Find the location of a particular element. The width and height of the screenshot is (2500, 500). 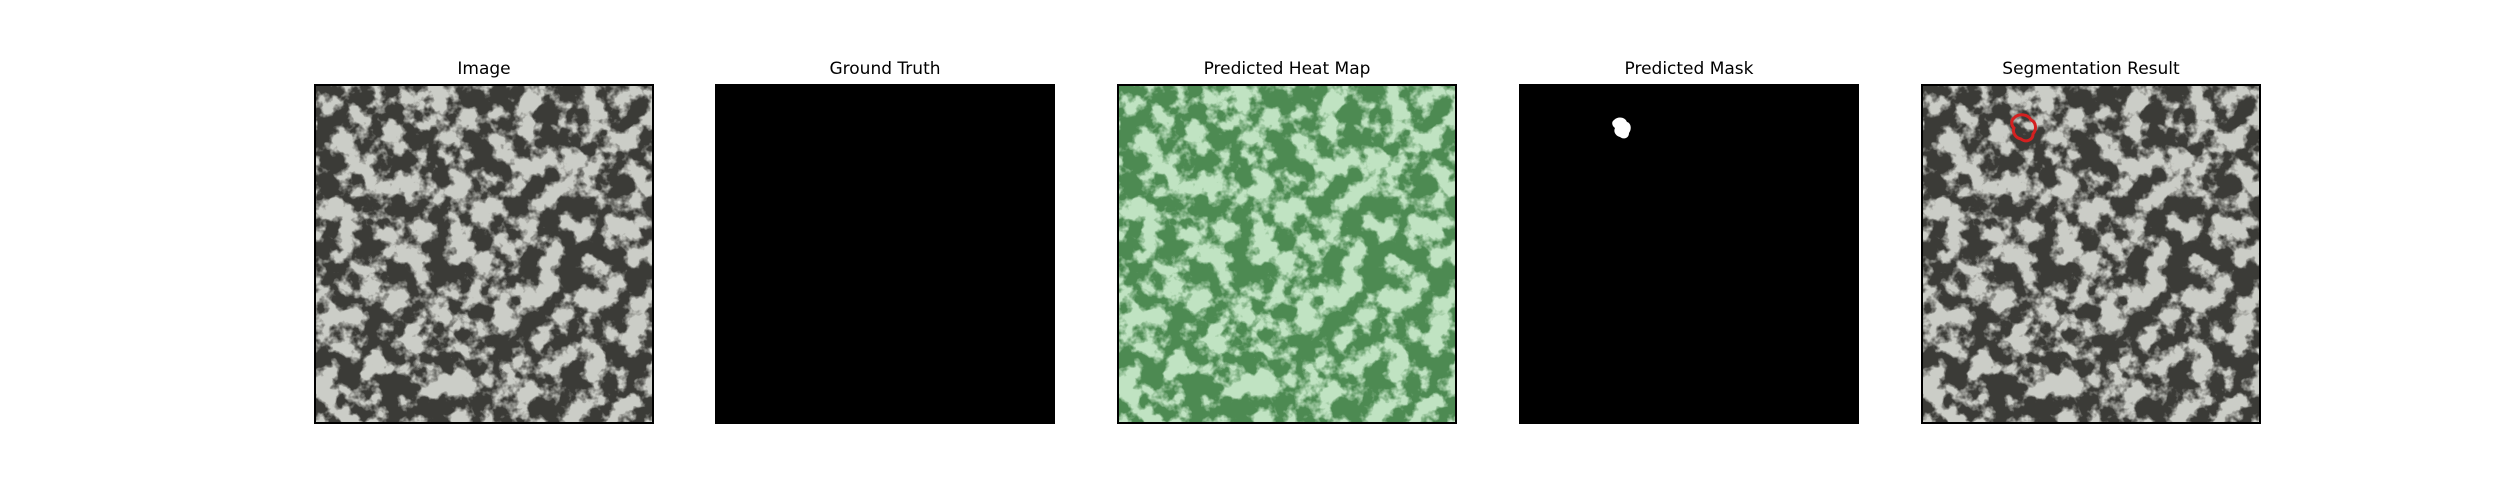

mask-background is located at coordinates (1689, 254).